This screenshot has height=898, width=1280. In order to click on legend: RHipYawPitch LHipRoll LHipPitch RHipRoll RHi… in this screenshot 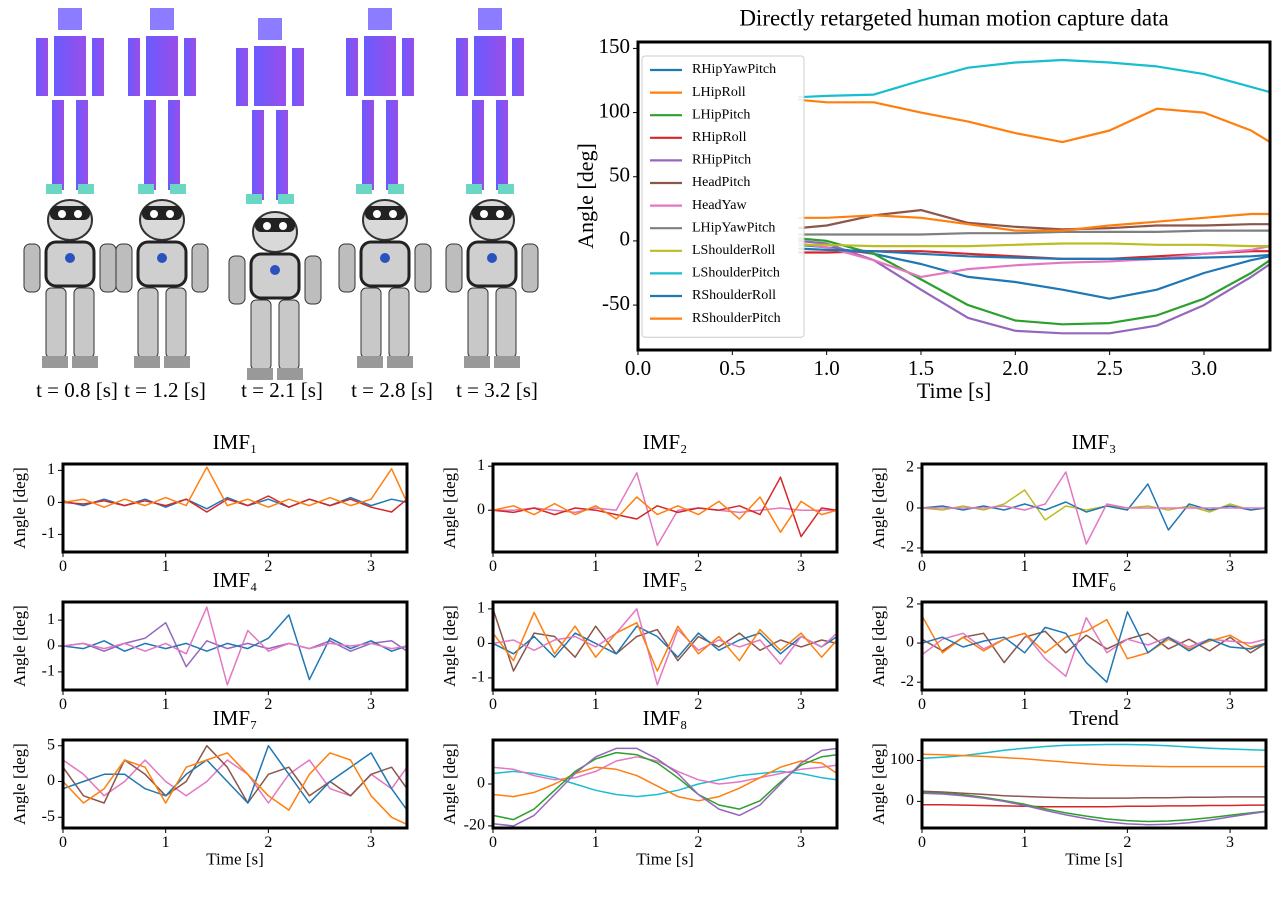, I will do `click(723, 196)`.